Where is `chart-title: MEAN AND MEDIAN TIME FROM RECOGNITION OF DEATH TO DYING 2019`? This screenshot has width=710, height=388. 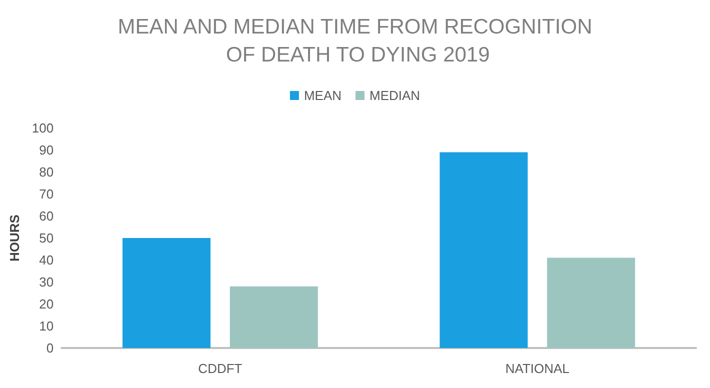 chart-title: MEAN AND MEDIAN TIME FROM RECOGNITION OF DEATH TO DYING 2019 is located at coordinates (355, 41).